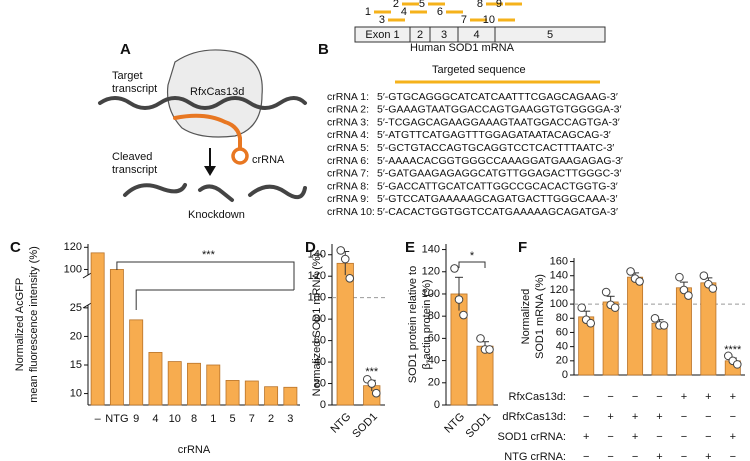  Describe the element at coordinates (537, 397) in the screenshot. I see `condition-label: RfxCas13d:` at that location.